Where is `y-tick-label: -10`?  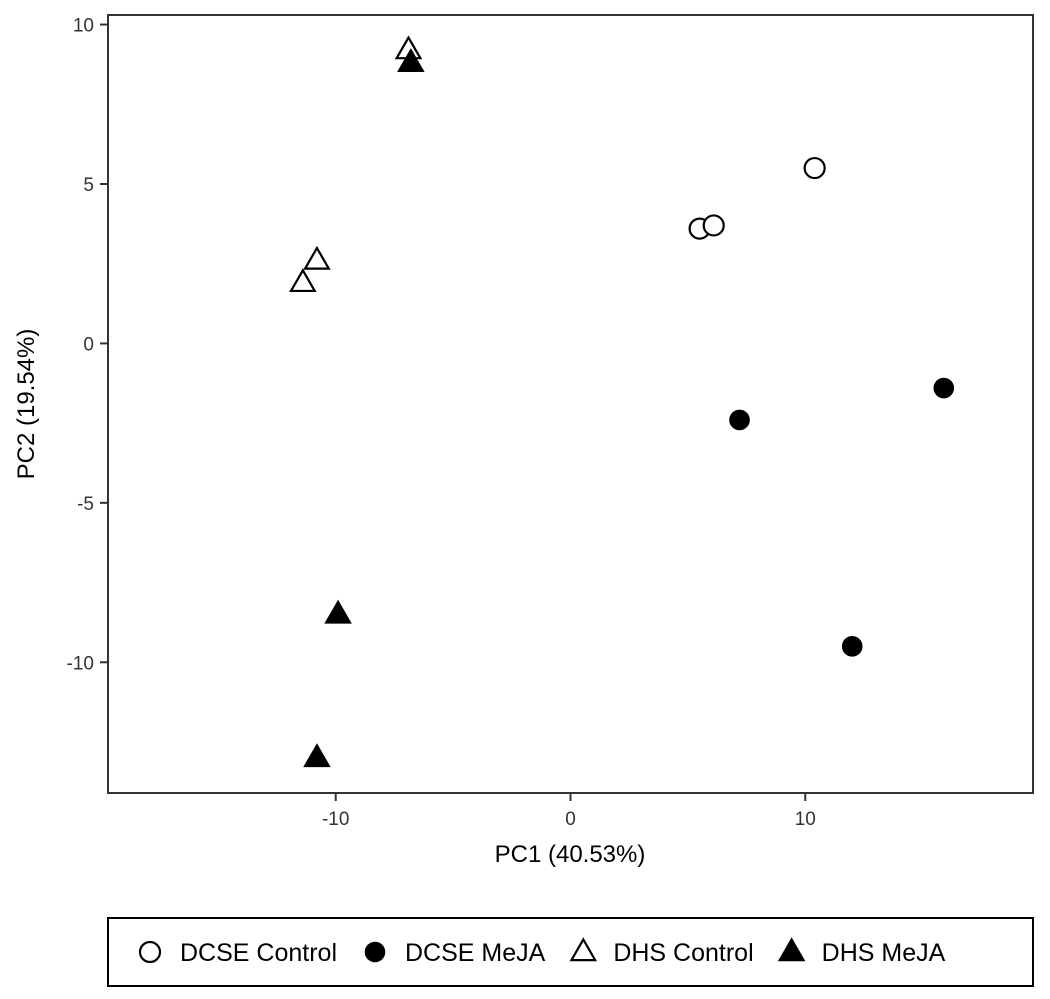 y-tick-label: -10 is located at coordinates (80, 663).